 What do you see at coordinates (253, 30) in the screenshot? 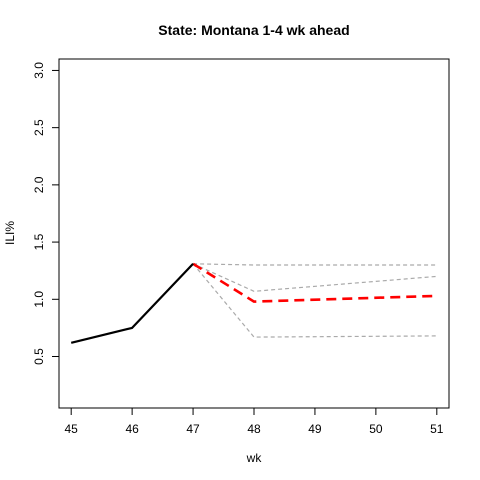
I see `chart-title: State: Montana 1-4 wk ahead` at bounding box center [253, 30].